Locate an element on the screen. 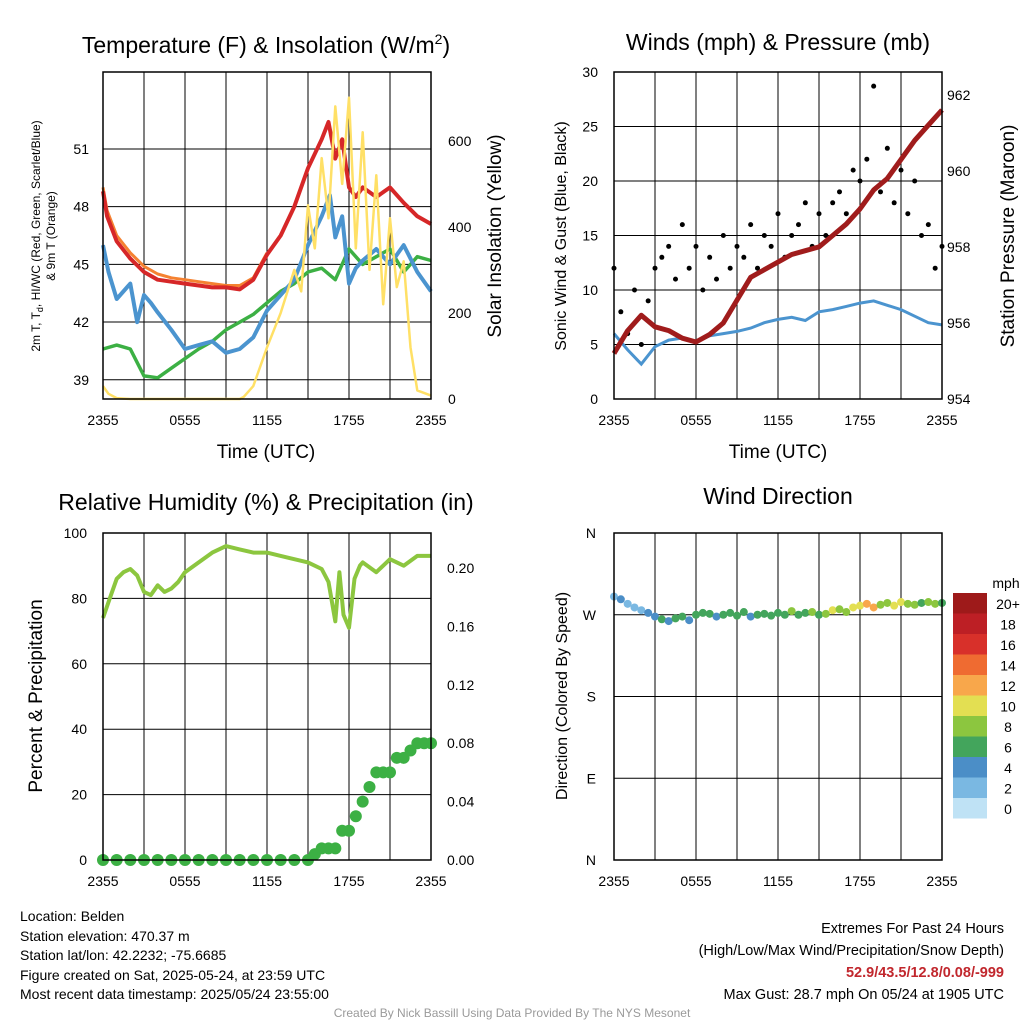 The width and height of the screenshot is (1024, 1024). y2-tick-label: 0 is located at coordinates (452, 399).